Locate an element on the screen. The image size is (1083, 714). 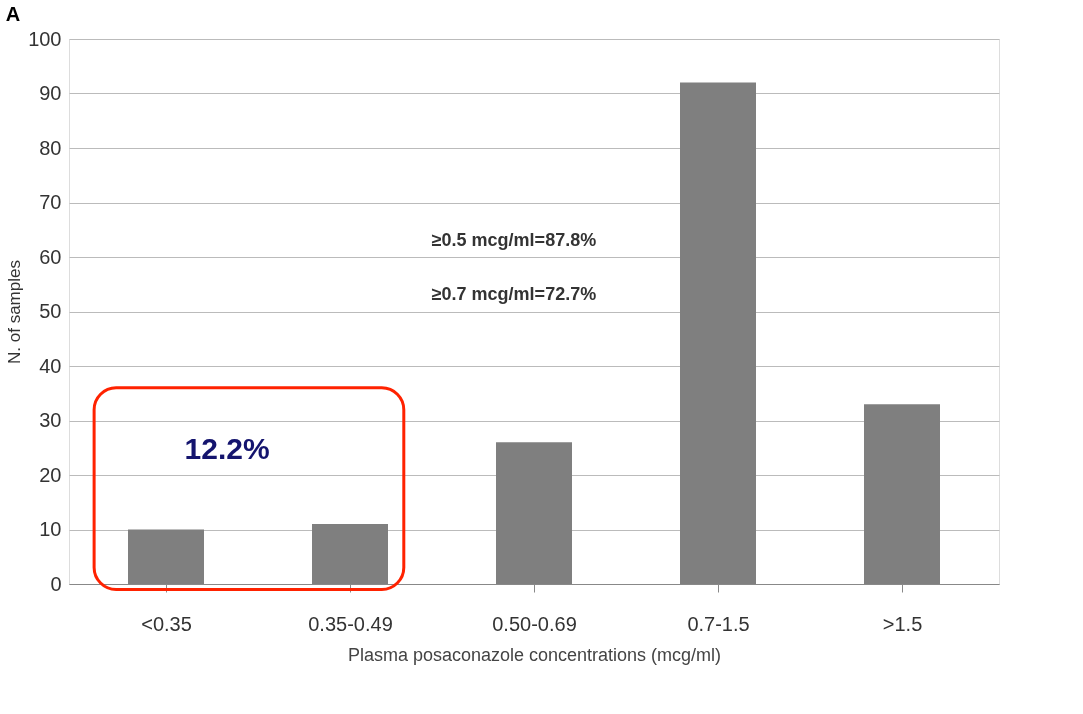
y-tick-label: 0 is located at coordinates (56, 583).